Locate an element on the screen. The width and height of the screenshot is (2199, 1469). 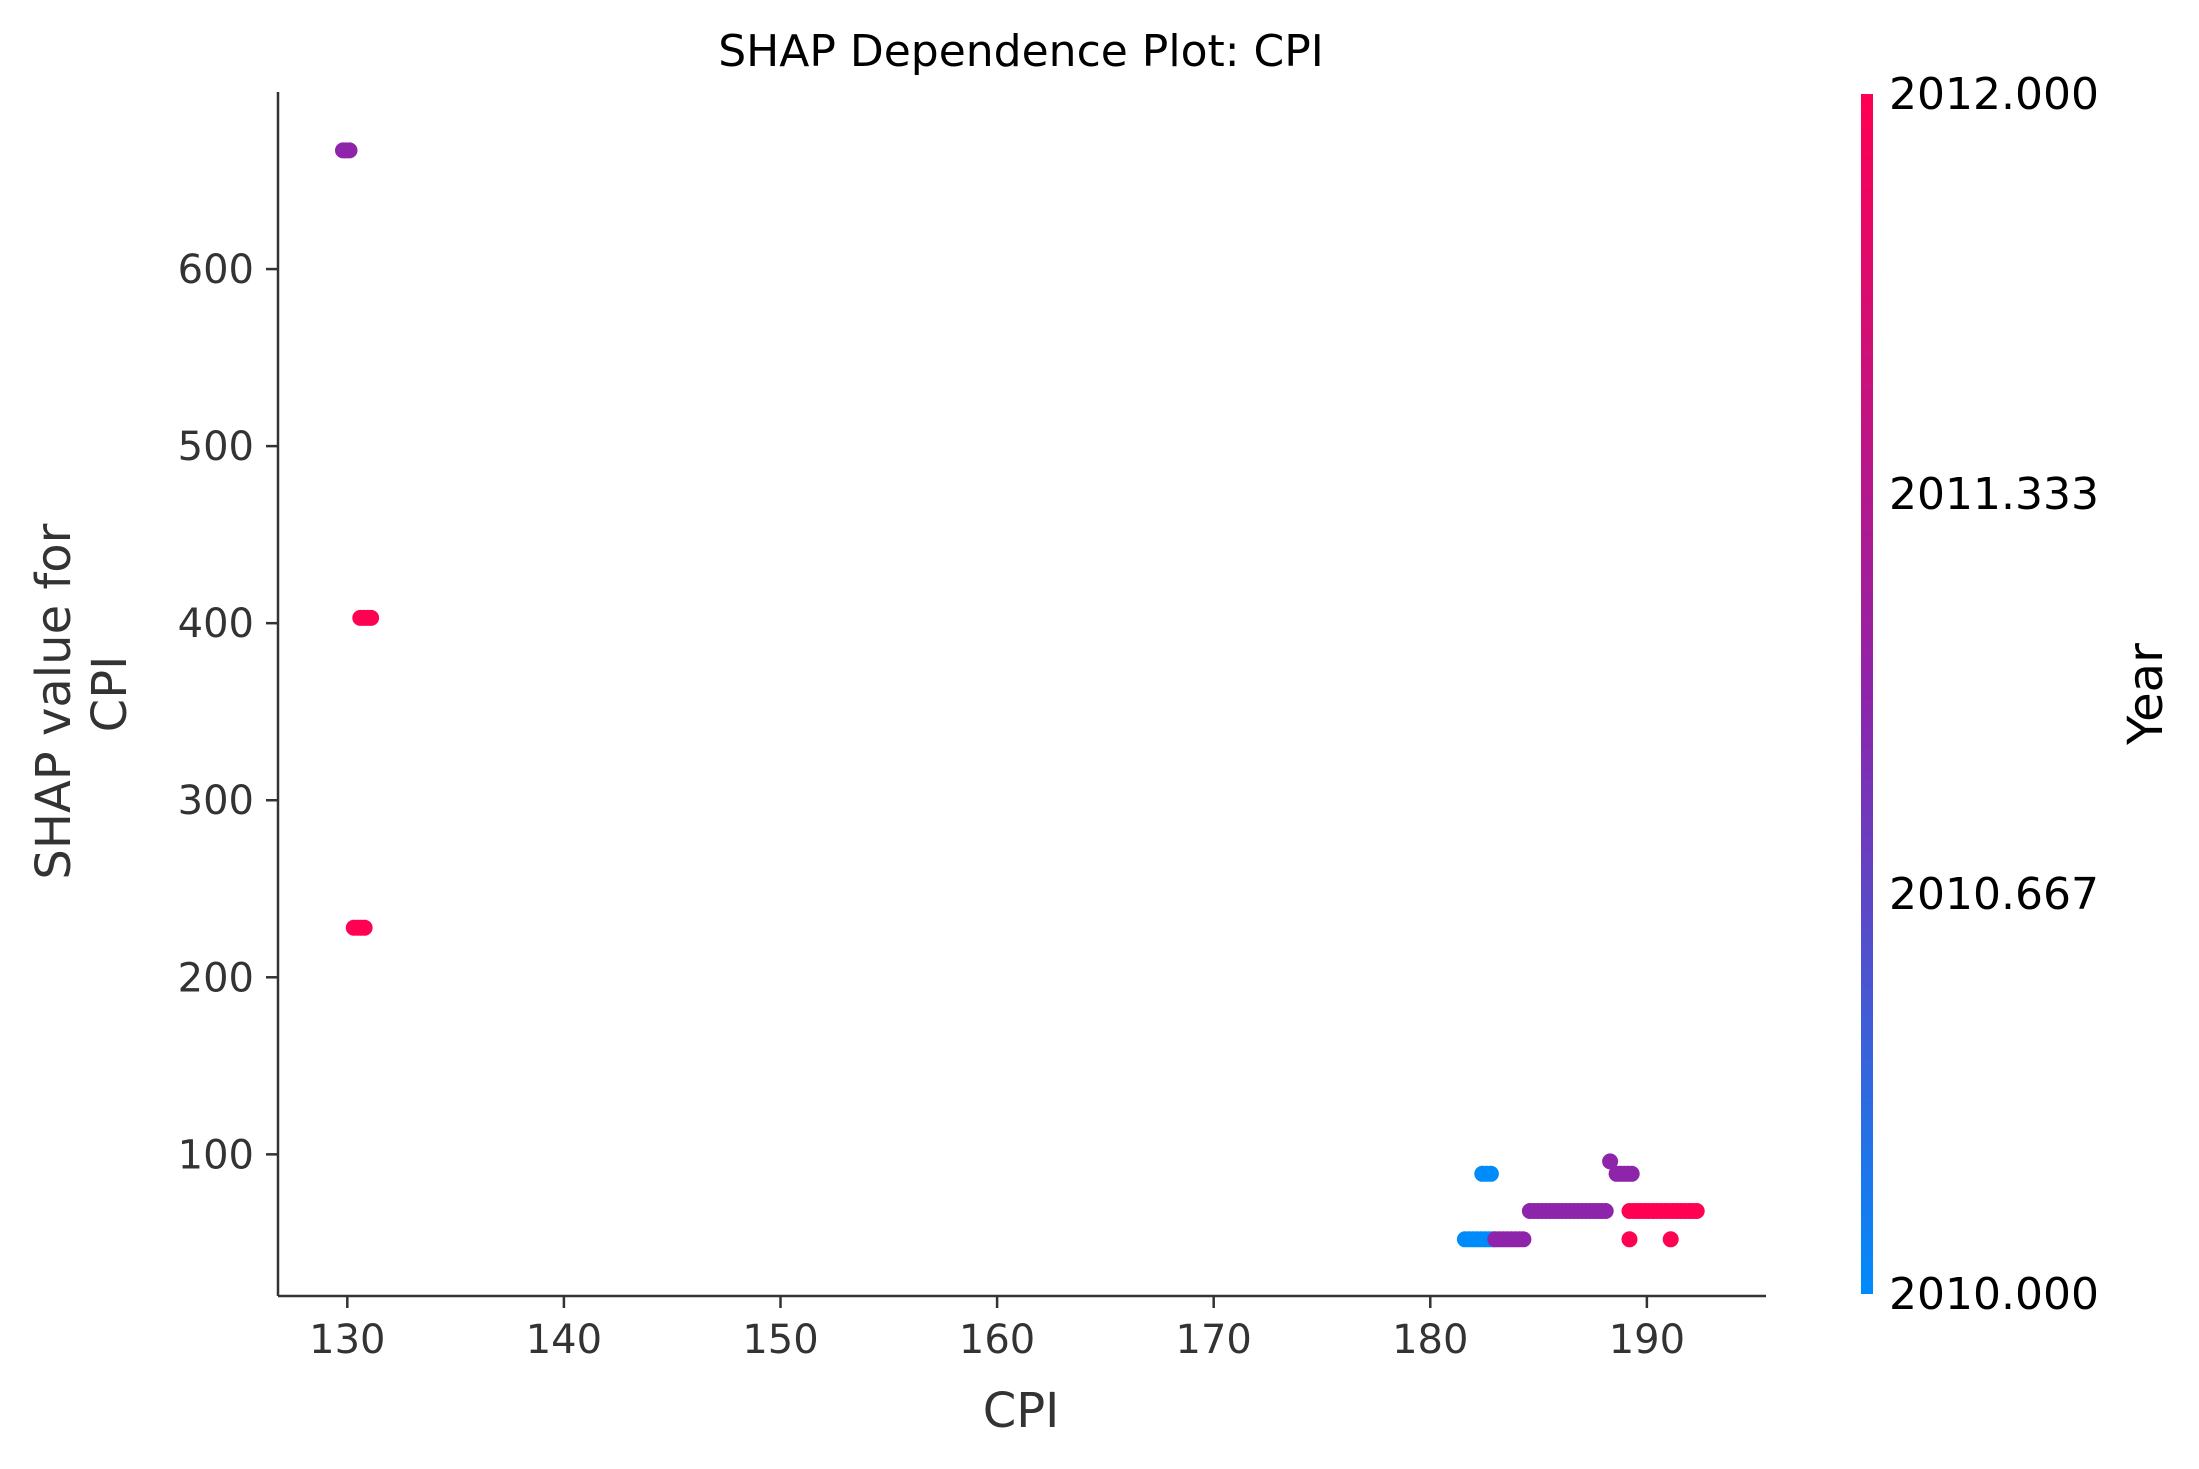
chart-title: SHAP Dependence Plot: CPI is located at coordinates (1021, 51).